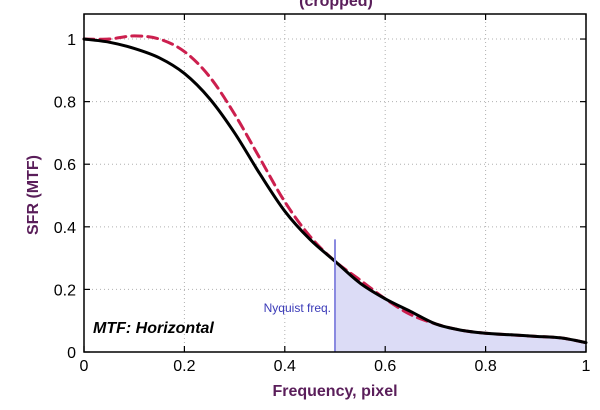  I want to click on nyquist-region, so click(460, 306).